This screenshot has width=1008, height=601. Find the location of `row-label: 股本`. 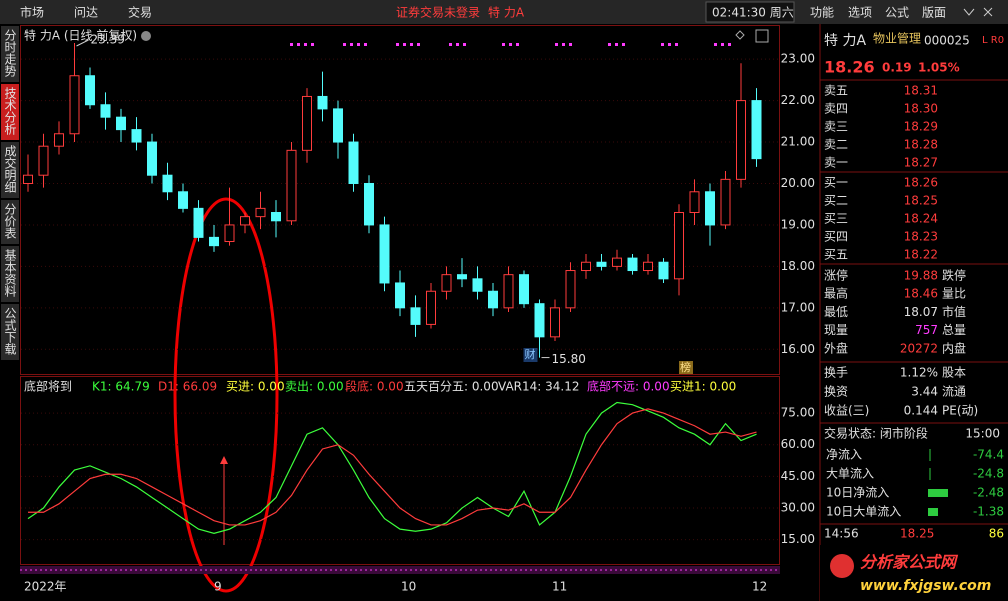

row-label: 股本 is located at coordinates (954, 373).